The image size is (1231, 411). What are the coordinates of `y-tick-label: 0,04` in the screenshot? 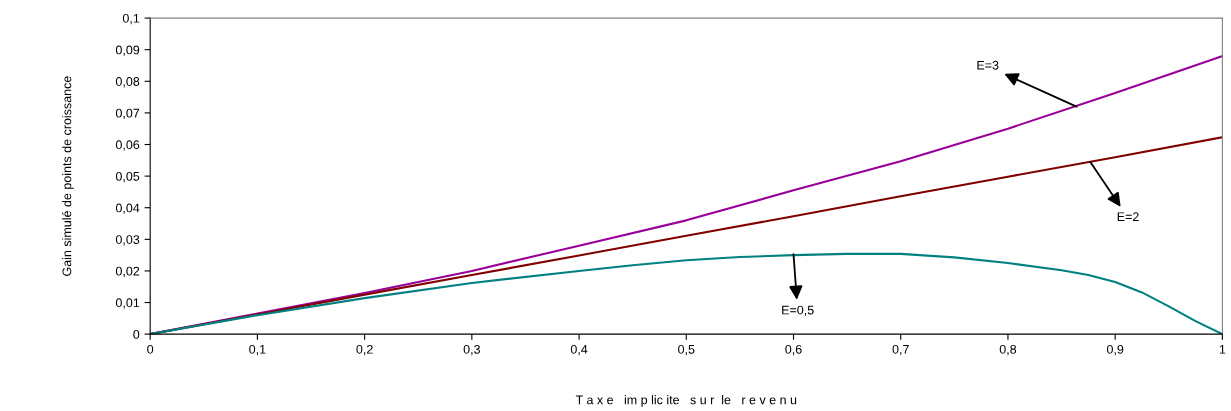 It's located at (127, 208).